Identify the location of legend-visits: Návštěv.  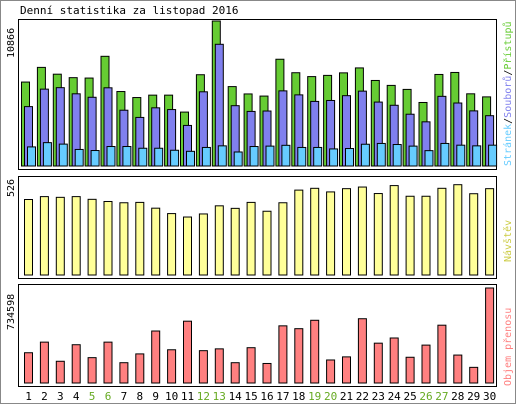
(508, 241).